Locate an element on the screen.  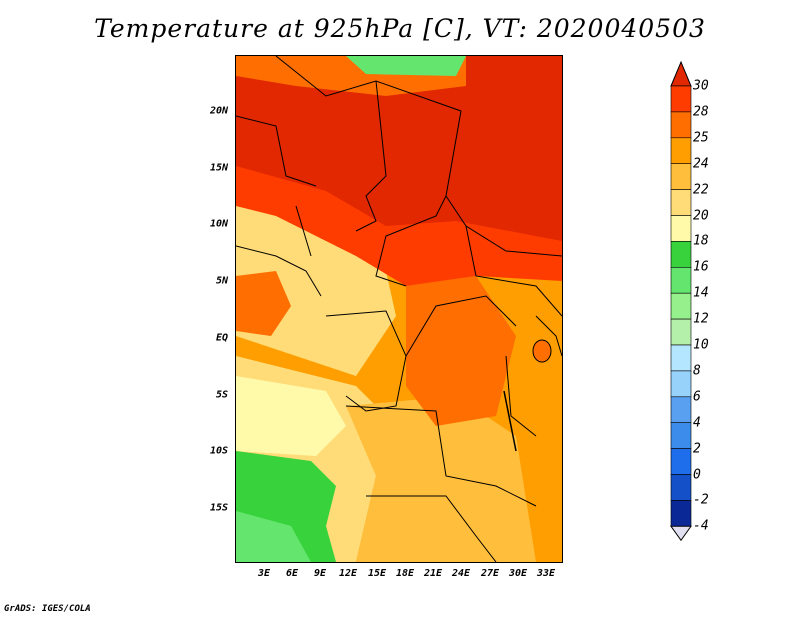
lon-label: 21E is located at coordinates (433, 573).